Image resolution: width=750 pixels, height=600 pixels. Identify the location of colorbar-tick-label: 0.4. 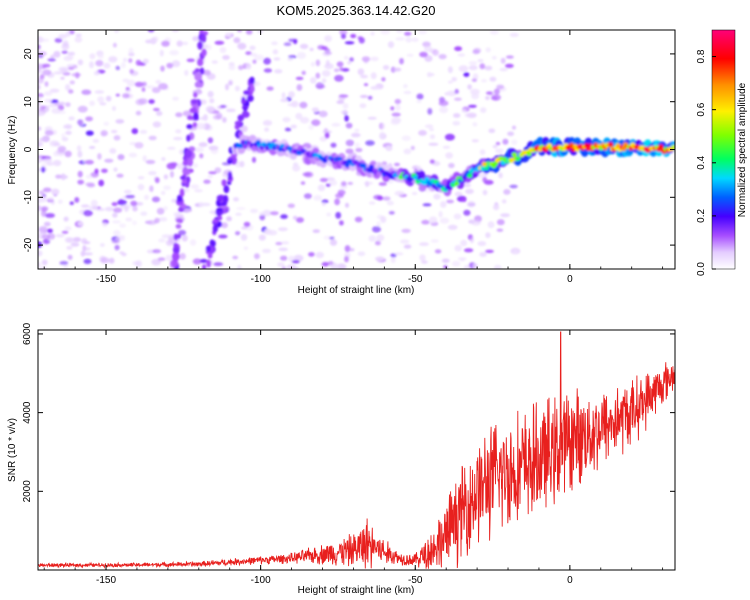
(701, 162).